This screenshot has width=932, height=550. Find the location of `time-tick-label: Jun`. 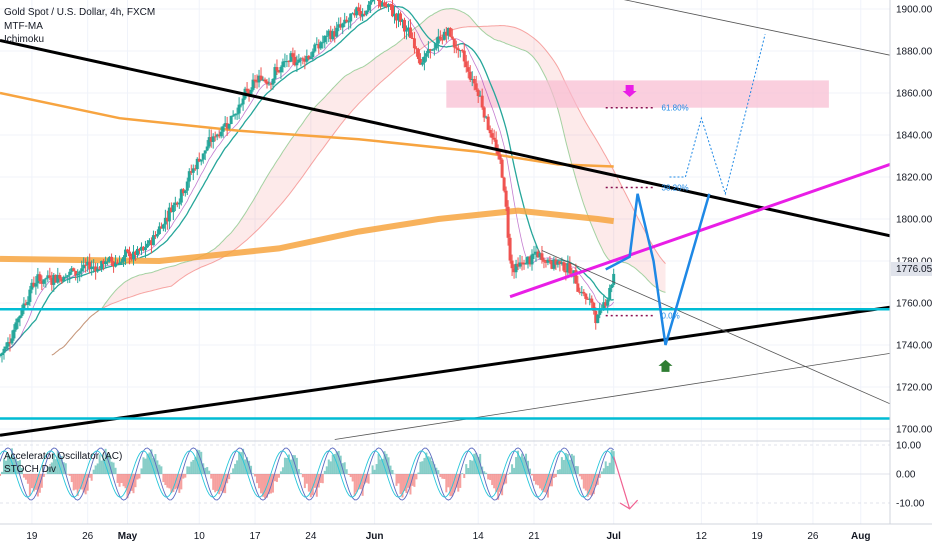

time-tick-label: Jun is located at coordinates (375, 536).